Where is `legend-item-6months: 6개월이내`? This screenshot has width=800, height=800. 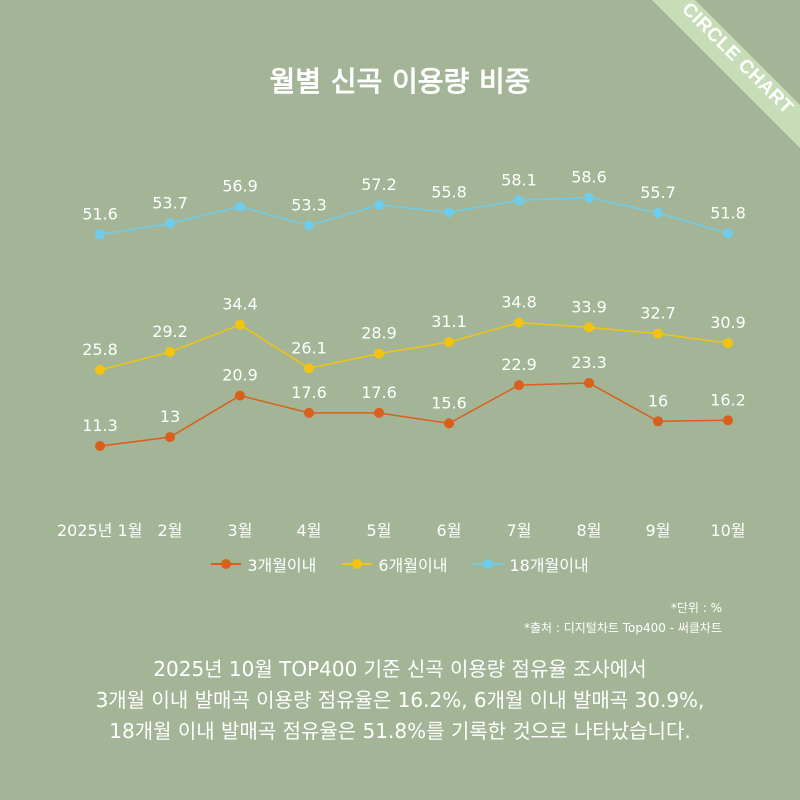
legend-item-6months: 6개월이내 is located at coordinates (394, 564).